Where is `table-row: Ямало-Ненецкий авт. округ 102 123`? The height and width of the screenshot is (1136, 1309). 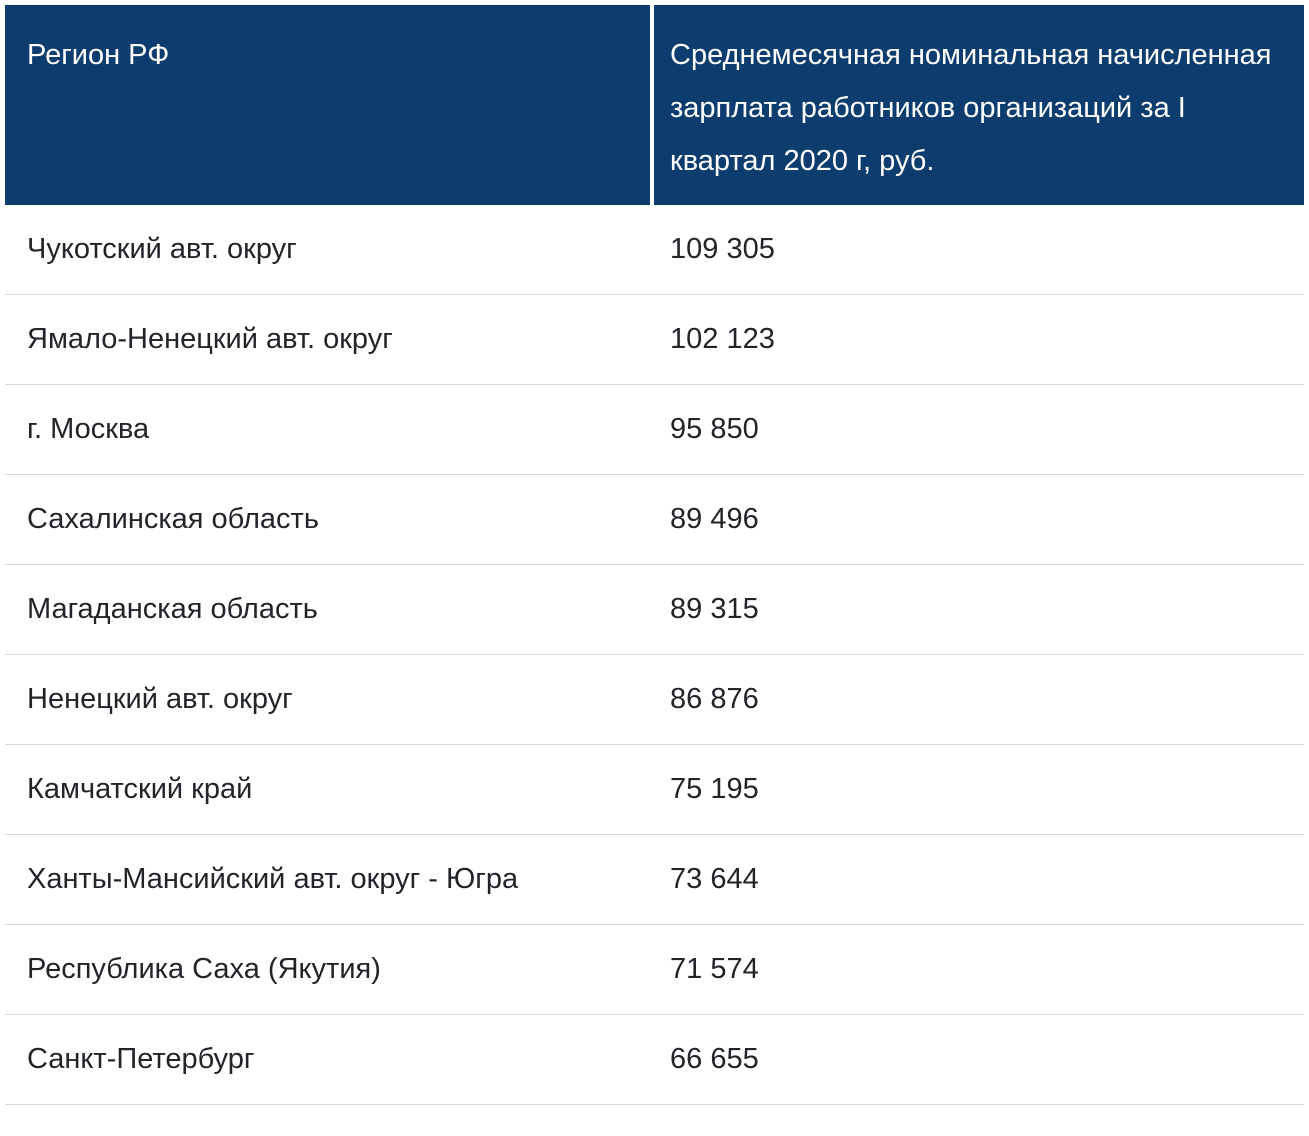 table-row: Ямало-Ненецкий авт. округ 102 123 is located at coordinates (654, 340).